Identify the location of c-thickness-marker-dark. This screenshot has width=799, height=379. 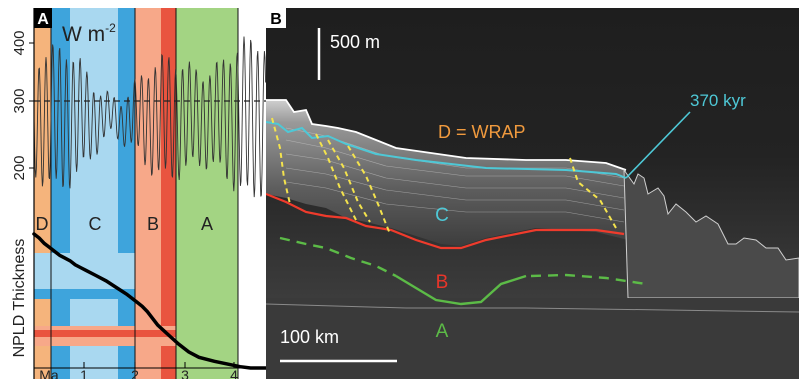
(84, 294).